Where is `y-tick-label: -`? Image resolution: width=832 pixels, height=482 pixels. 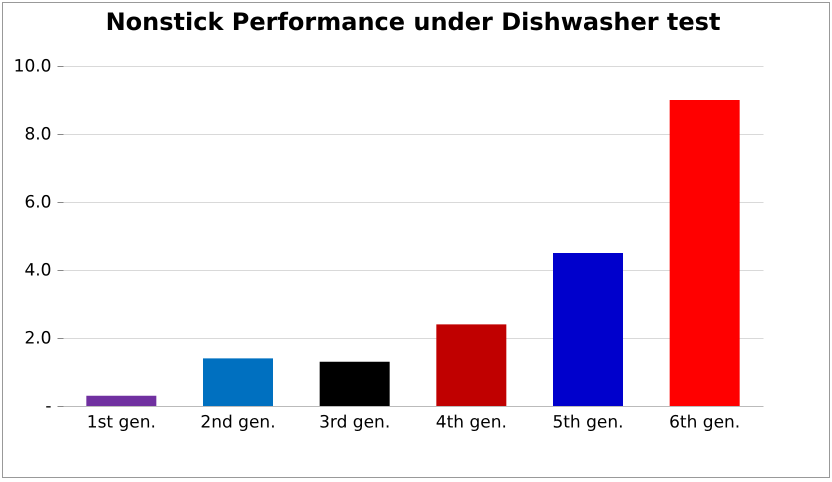
y-tick-label: - is located at coordinates (48, 406).